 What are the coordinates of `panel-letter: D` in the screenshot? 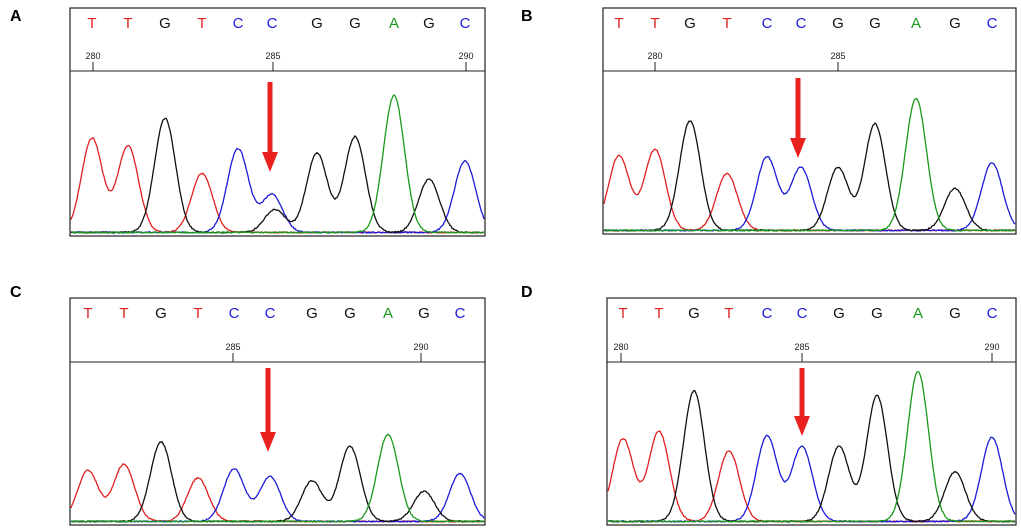 It's located at (527, 292).